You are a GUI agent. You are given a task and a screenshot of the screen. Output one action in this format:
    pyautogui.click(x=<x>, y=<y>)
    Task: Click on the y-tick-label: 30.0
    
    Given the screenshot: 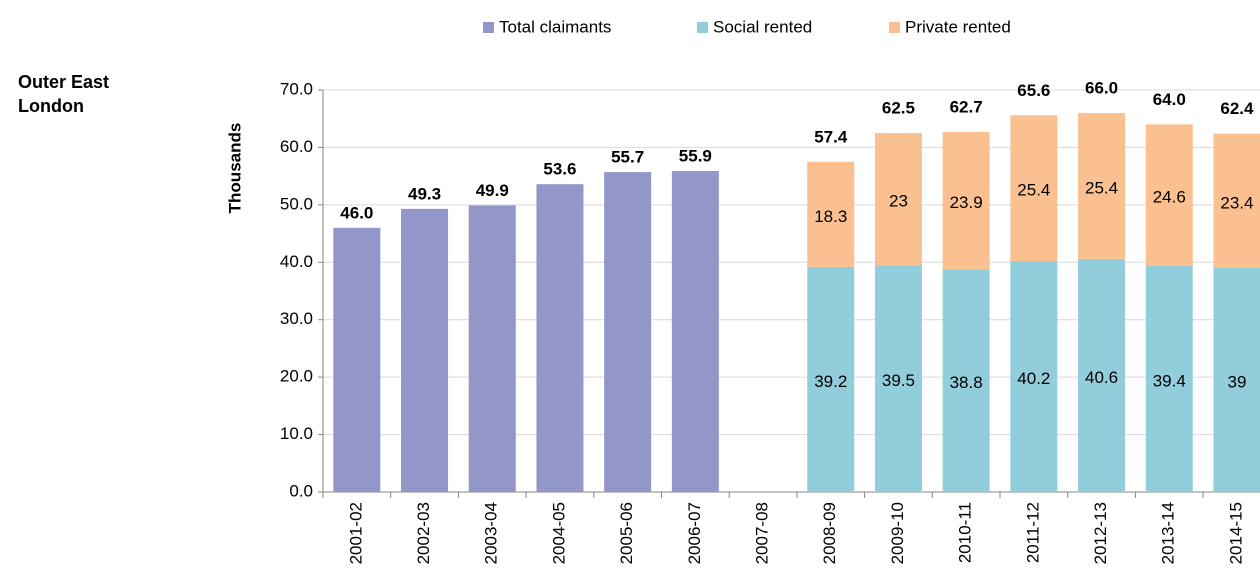 What is the action you would take?
    pyautogui.click(x=296, y=318)
    